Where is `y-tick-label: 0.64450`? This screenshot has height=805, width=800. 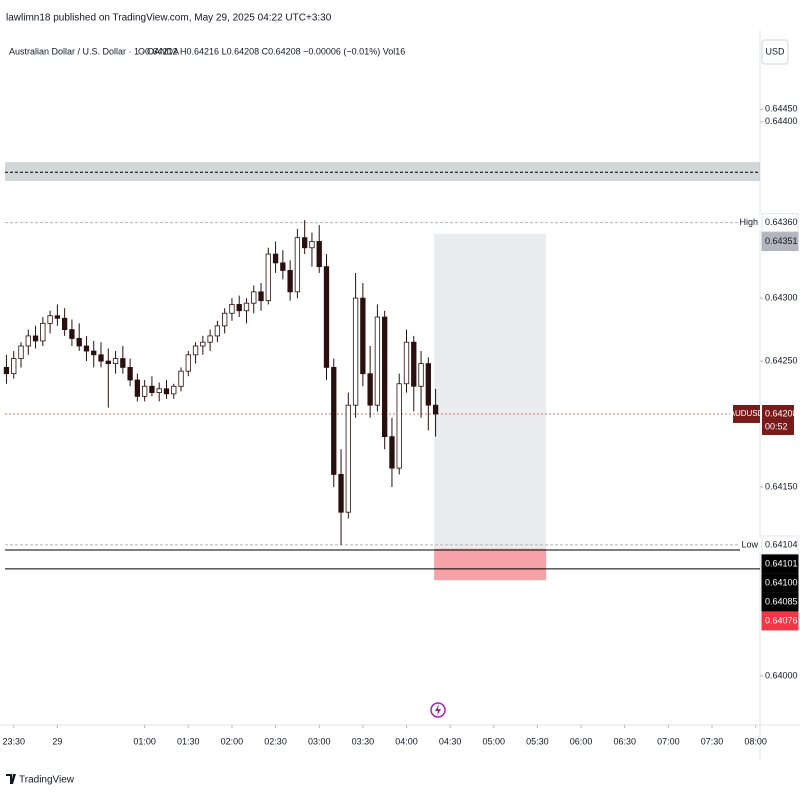
y-tick-label: 0.64450 is located at coordinates (781, 109).